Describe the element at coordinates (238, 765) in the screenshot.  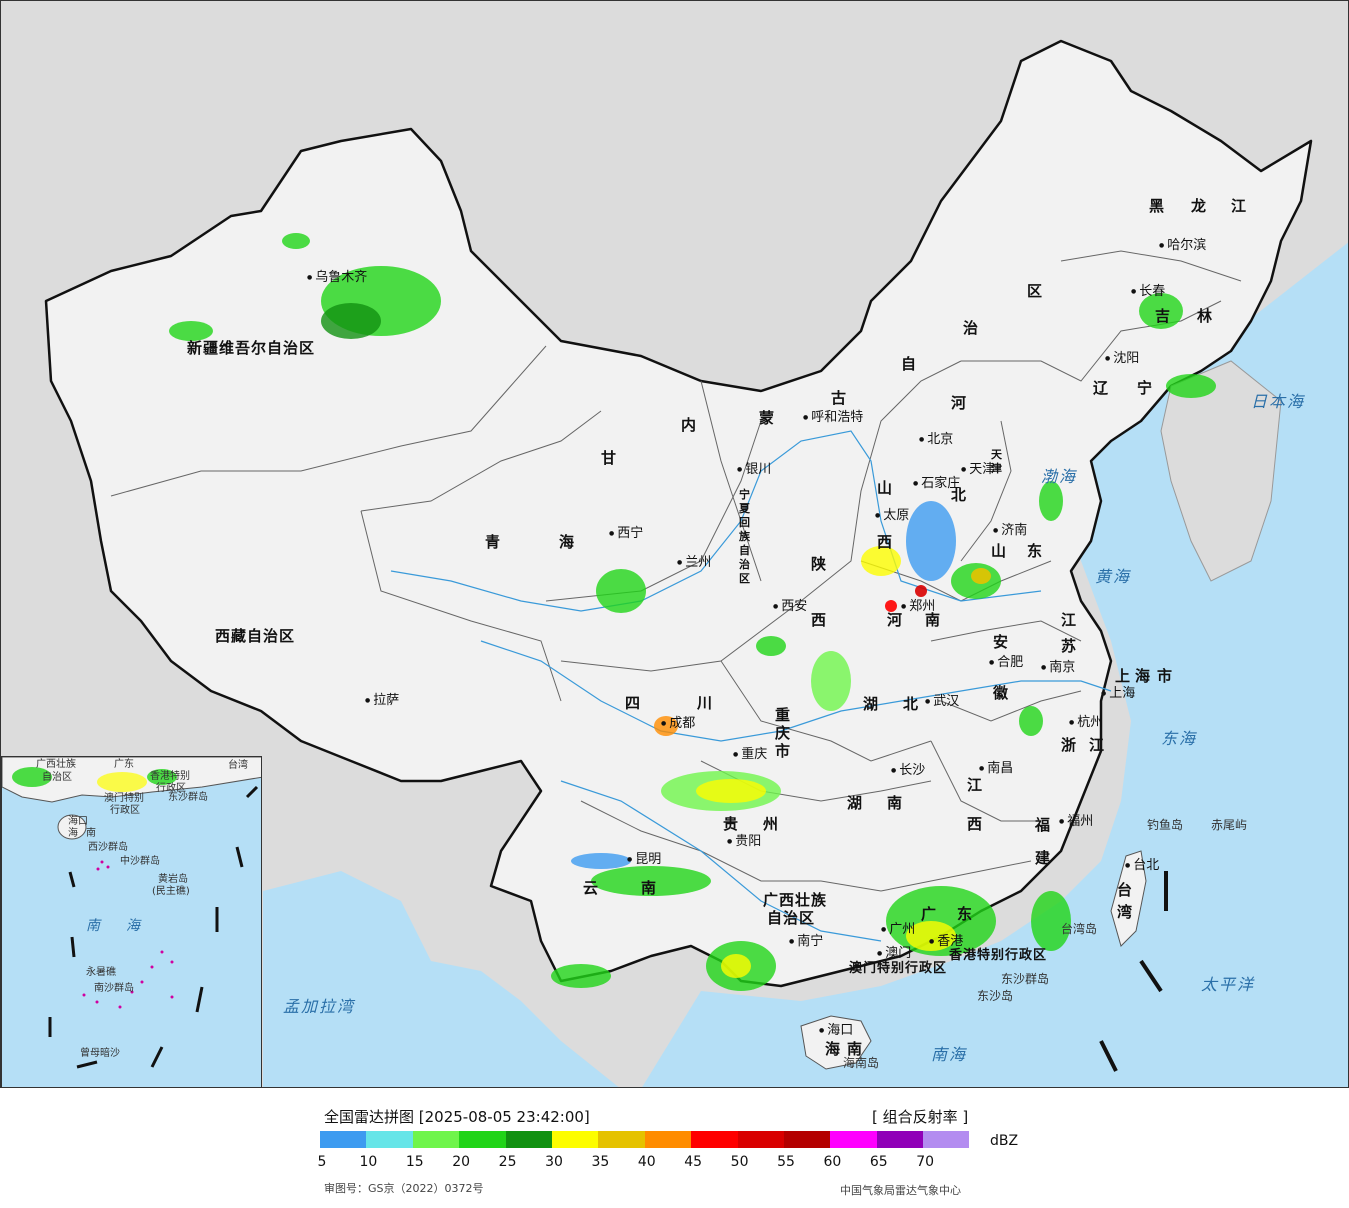
I see `inset-label-taiwan: 台湾` at that location.